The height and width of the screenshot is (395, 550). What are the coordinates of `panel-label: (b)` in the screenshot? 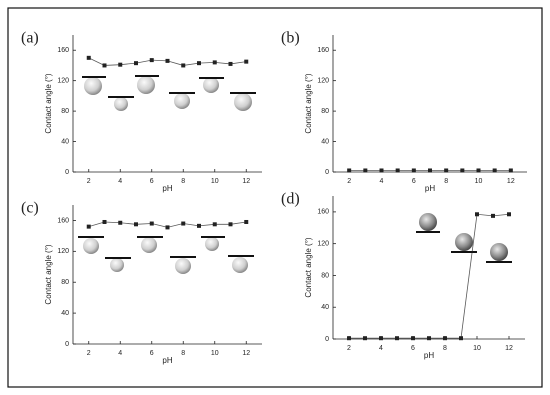 It's located at (290, 38).